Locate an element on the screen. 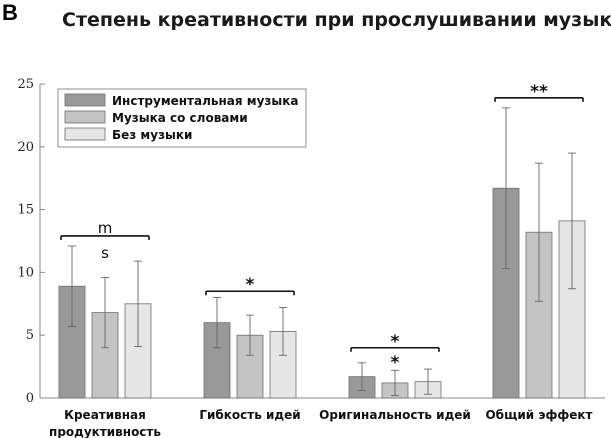 This screenshot has height=438, width=611. y-tick-label: 5 is located at coordinates (30, 335).